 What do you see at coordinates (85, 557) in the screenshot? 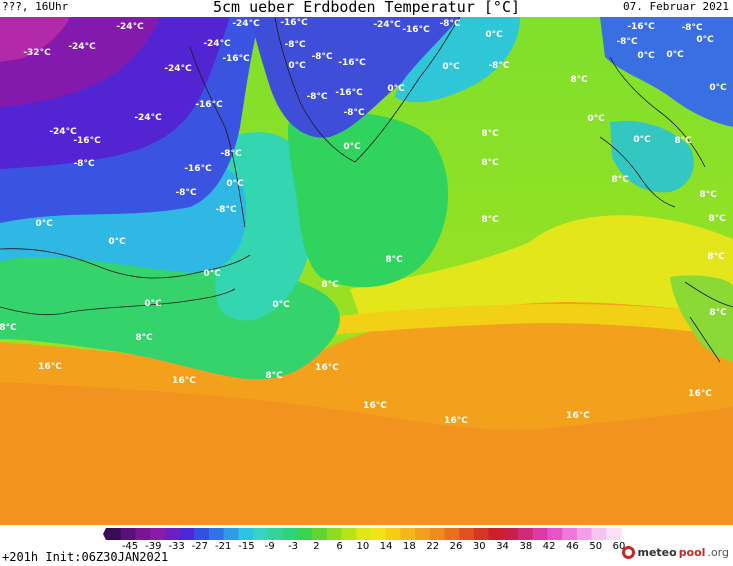
I see `model-run-info: +201h Init:06Z30JAN2021` at bounding box center [85, 557].